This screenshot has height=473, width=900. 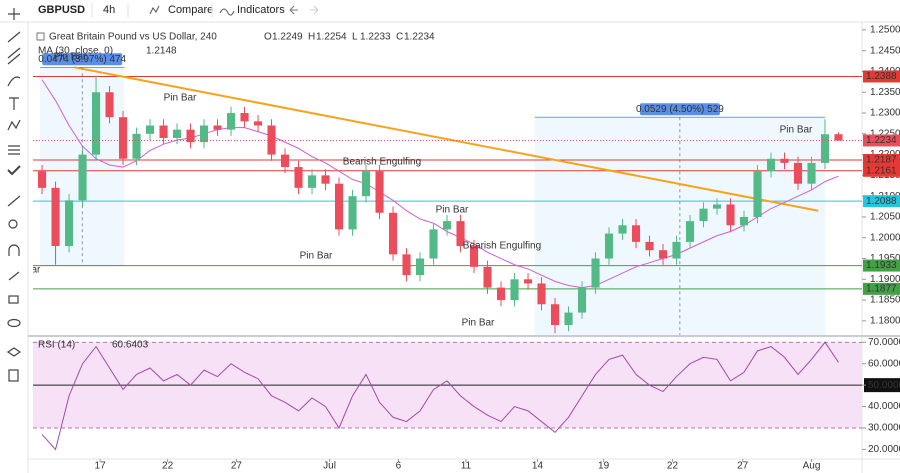 What do you see at coordinates (227, 12) in the screenshot?
I see `indicators-icon` at bounding box center [227, 12].